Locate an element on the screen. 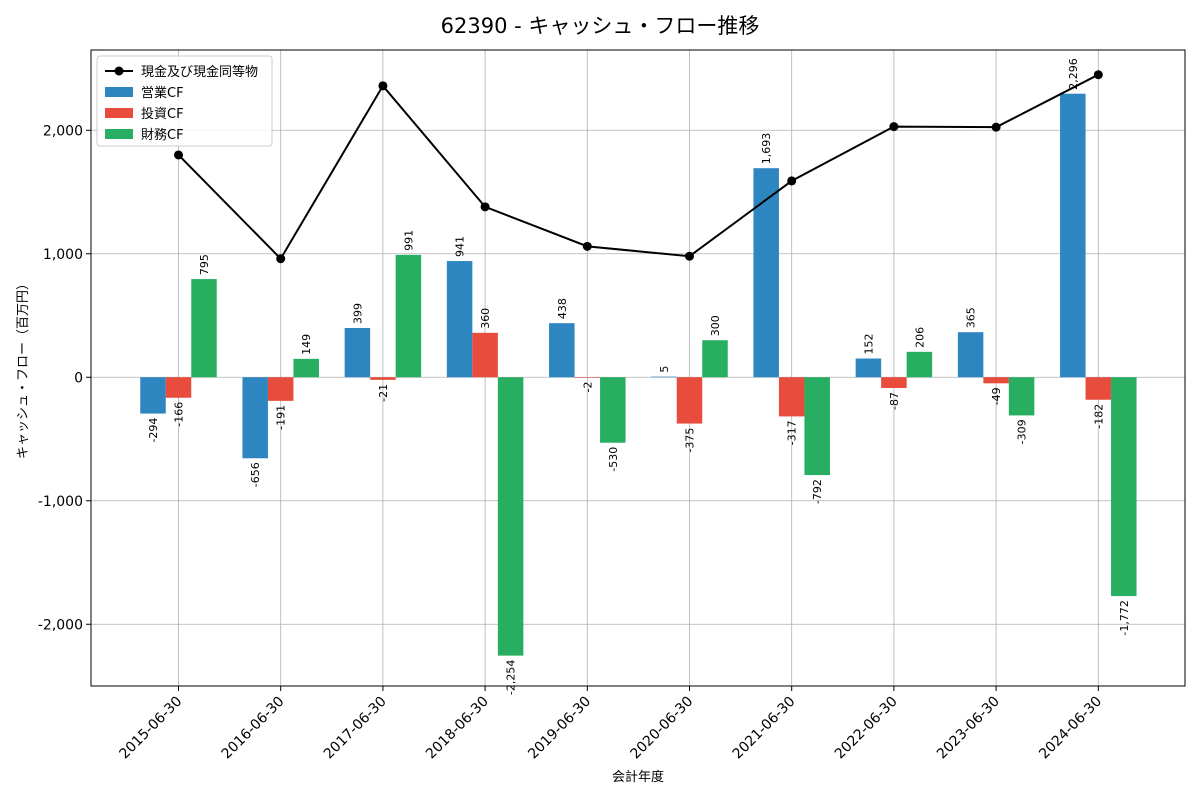 The height and width of the screenshot is (800, 1200). bar-data-label: -1,772 is located at coordinates (1124, 617).